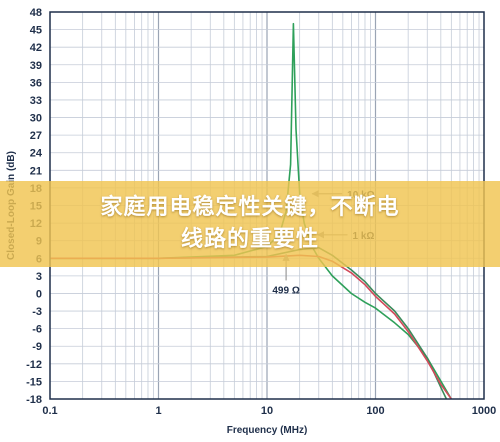 This screenshot has width=500, height=442. Describe the element at coordinates (39, 294) in the screenshot. I see `y-tick-label: 0` at that location.